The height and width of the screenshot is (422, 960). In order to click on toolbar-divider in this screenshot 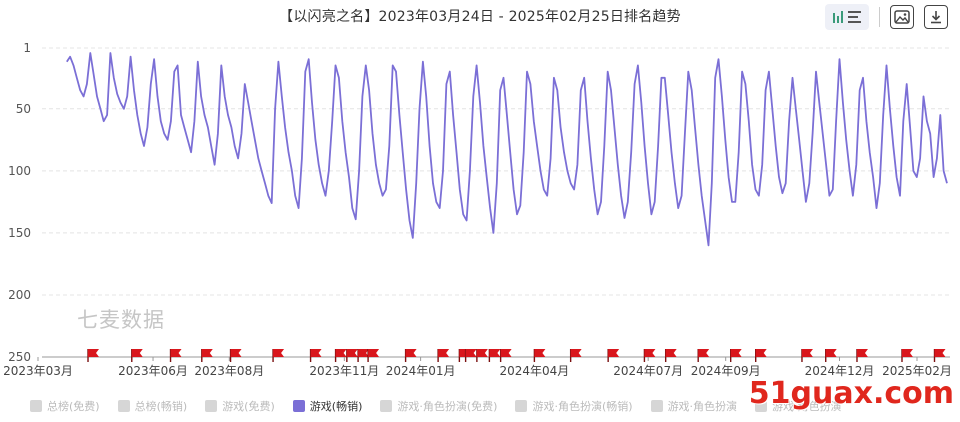, I will do `click(879, 17)`.